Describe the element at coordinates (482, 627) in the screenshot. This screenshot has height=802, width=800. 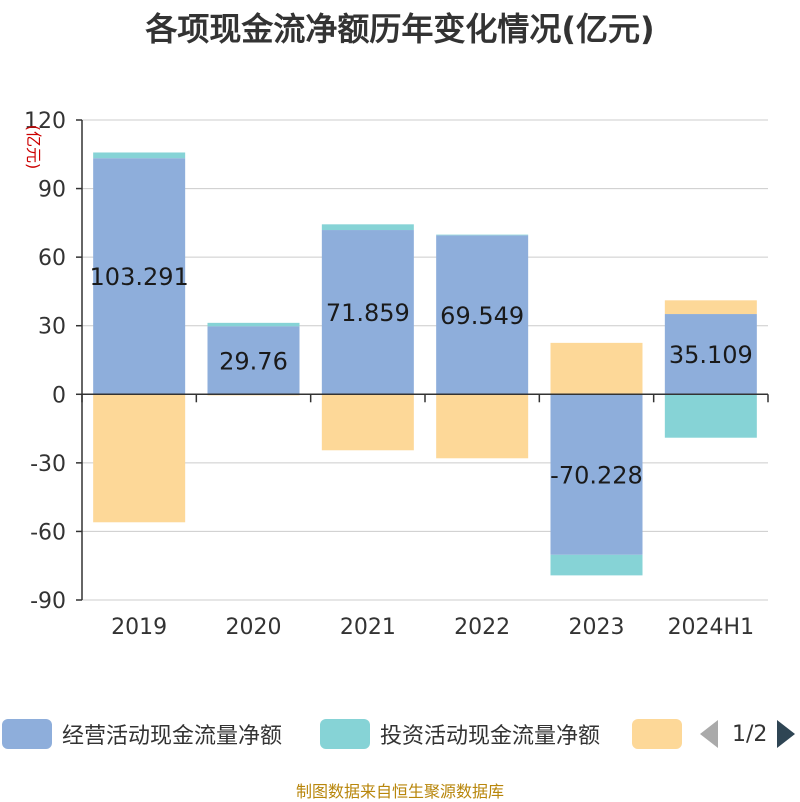
I see `x-tick-label: 2022` at that location.